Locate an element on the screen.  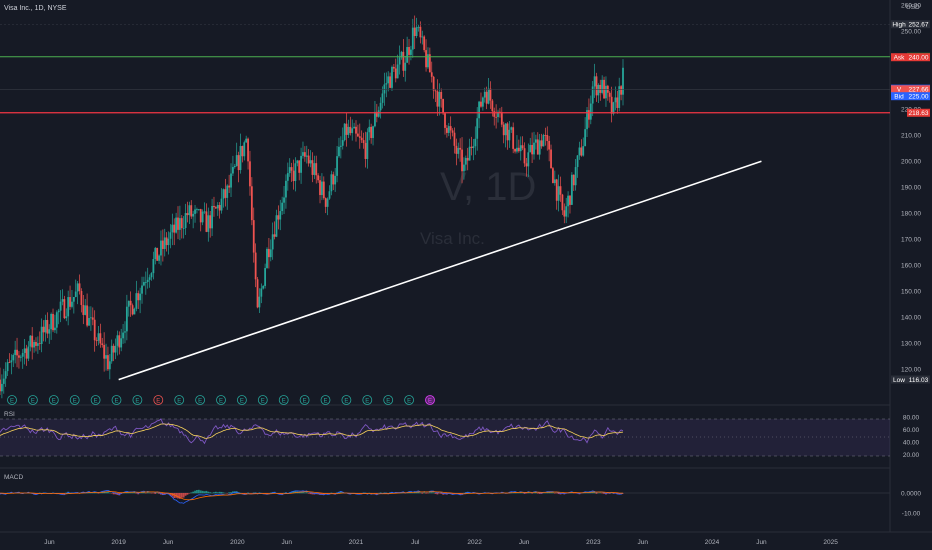
time-axis-label: 2025 is located at coordinates (830, 542).